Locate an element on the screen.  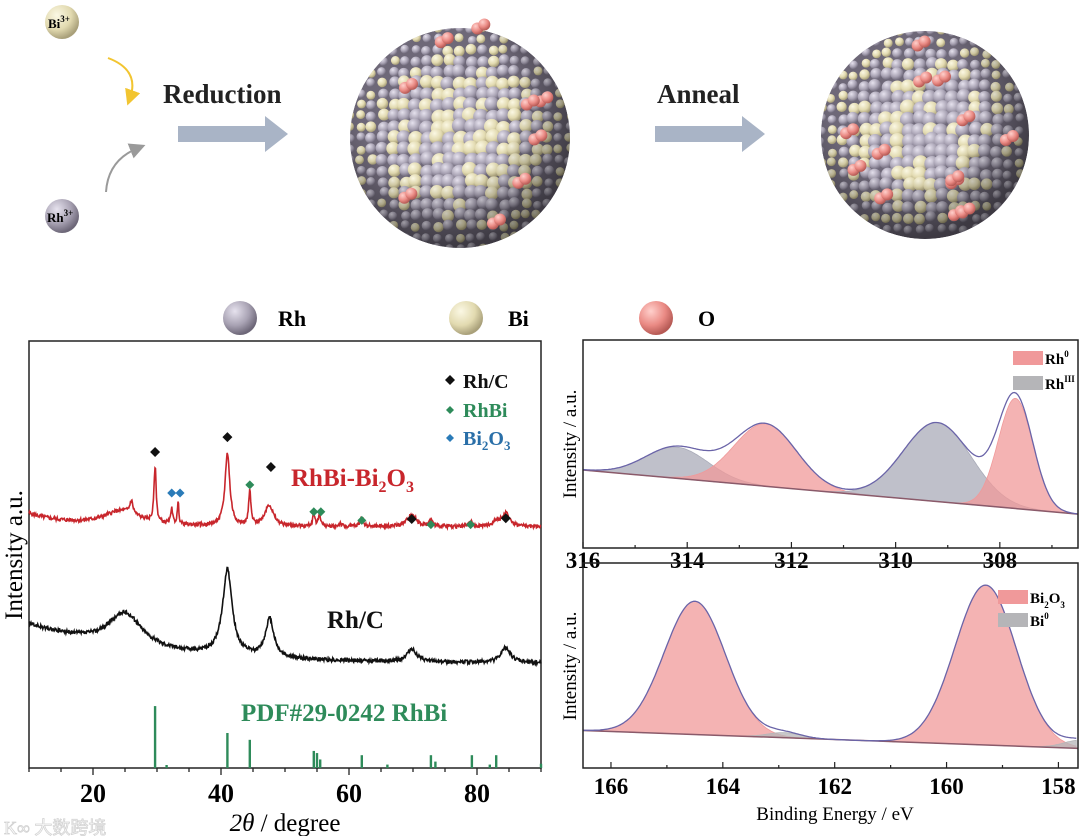
background-line is located at coordinates (830, 492).